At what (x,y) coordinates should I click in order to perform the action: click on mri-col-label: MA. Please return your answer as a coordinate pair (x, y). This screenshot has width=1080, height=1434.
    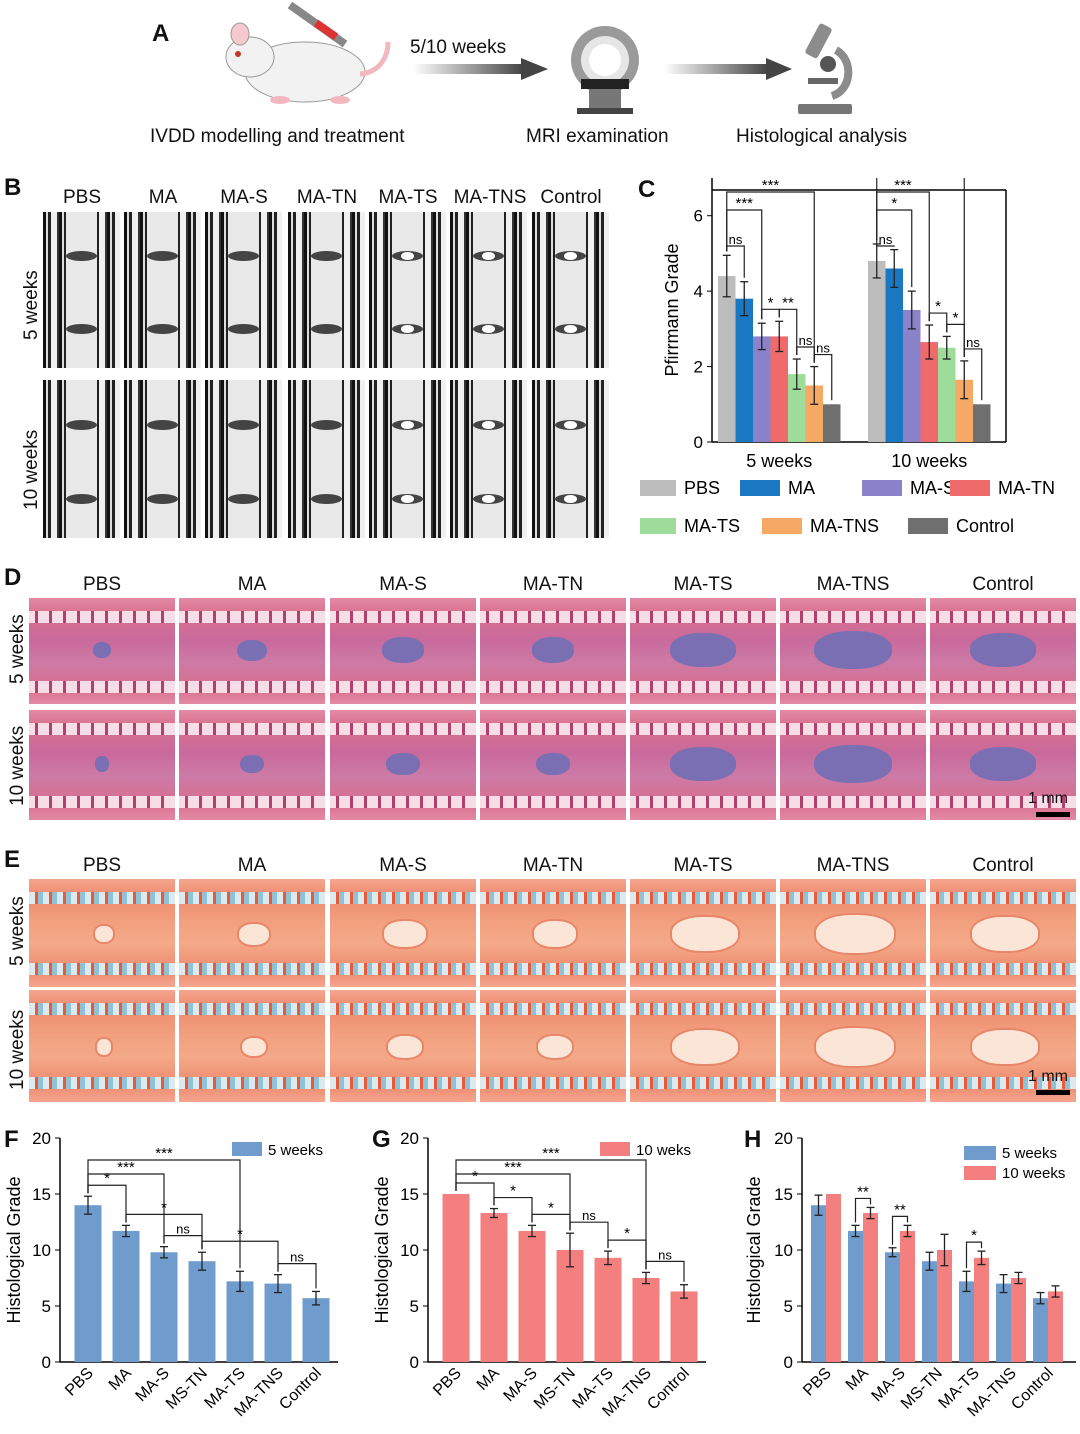
    Looking at the image, I should click on (163, 197).